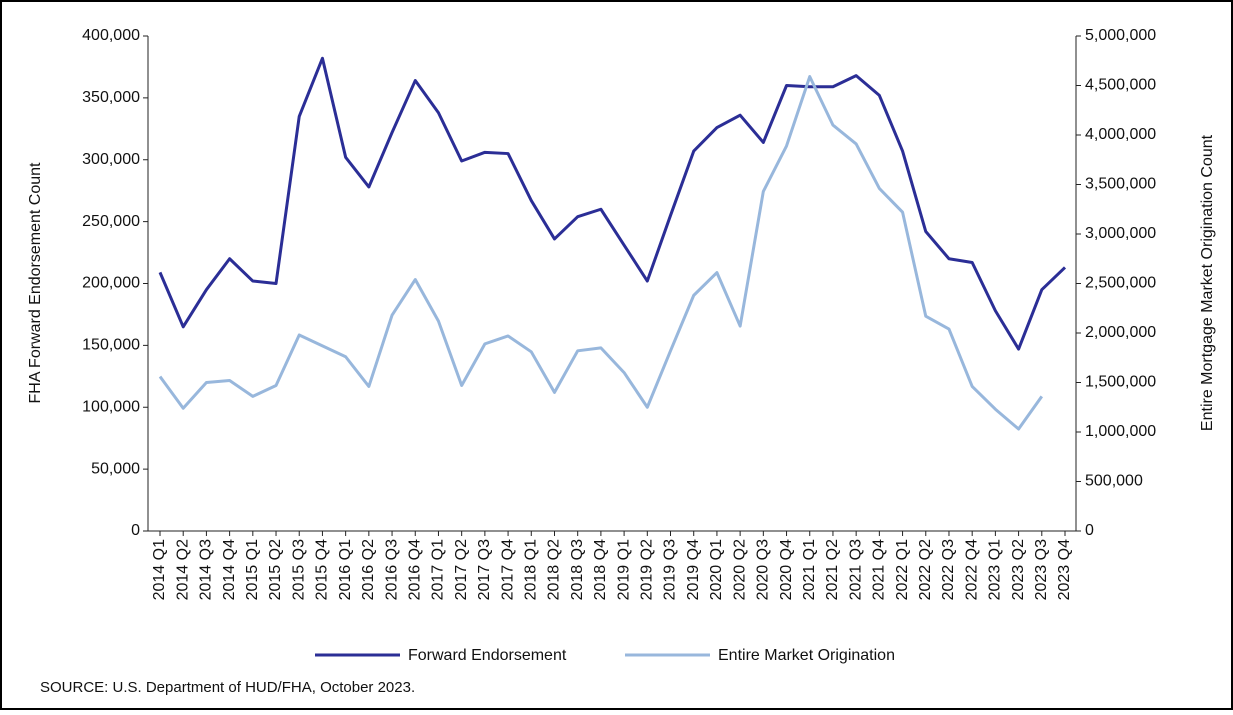 This screenshot has width=1233, height=715. Describe the element at coordinates (111, 283) in the screenshot. I see `y-tick-label: 200,000` at that location.